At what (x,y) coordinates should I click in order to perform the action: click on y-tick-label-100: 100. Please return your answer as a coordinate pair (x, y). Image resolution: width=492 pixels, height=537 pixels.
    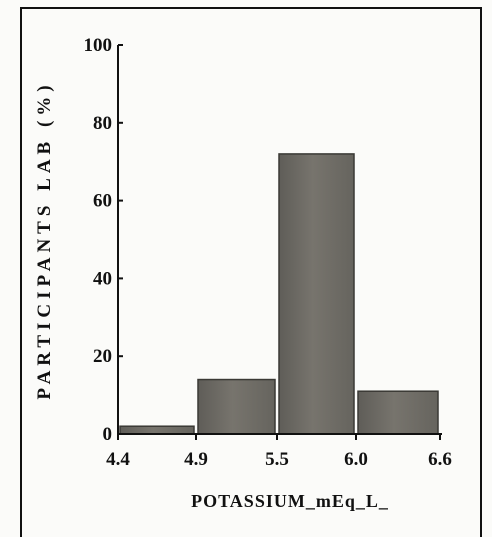
    Looking at the image, I should click on (98, 45).